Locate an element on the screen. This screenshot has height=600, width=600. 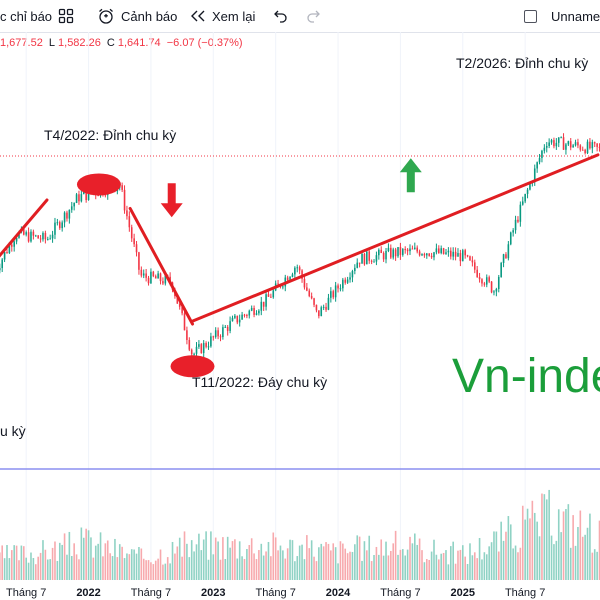
undo-arrow-icon is located at coordinates (281, 16).